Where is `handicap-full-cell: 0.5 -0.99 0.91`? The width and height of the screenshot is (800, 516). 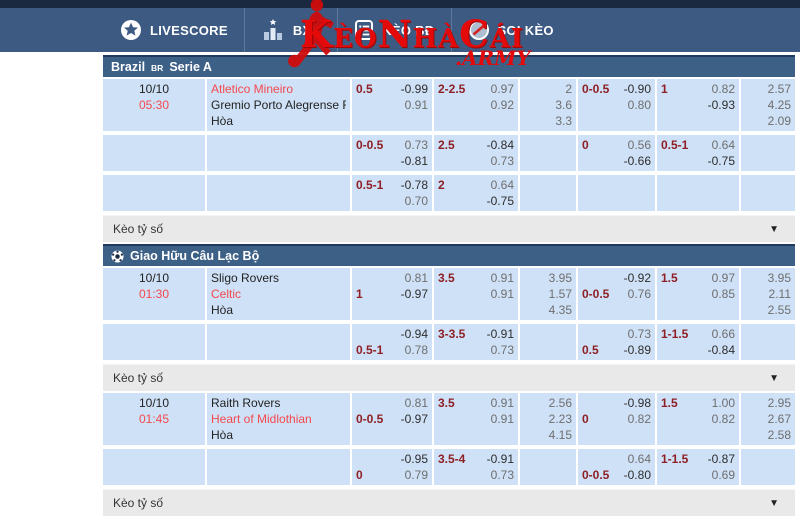
handicap-full-cell: 0.5 -0.99 0.91 is located at coordinates (392, 105).